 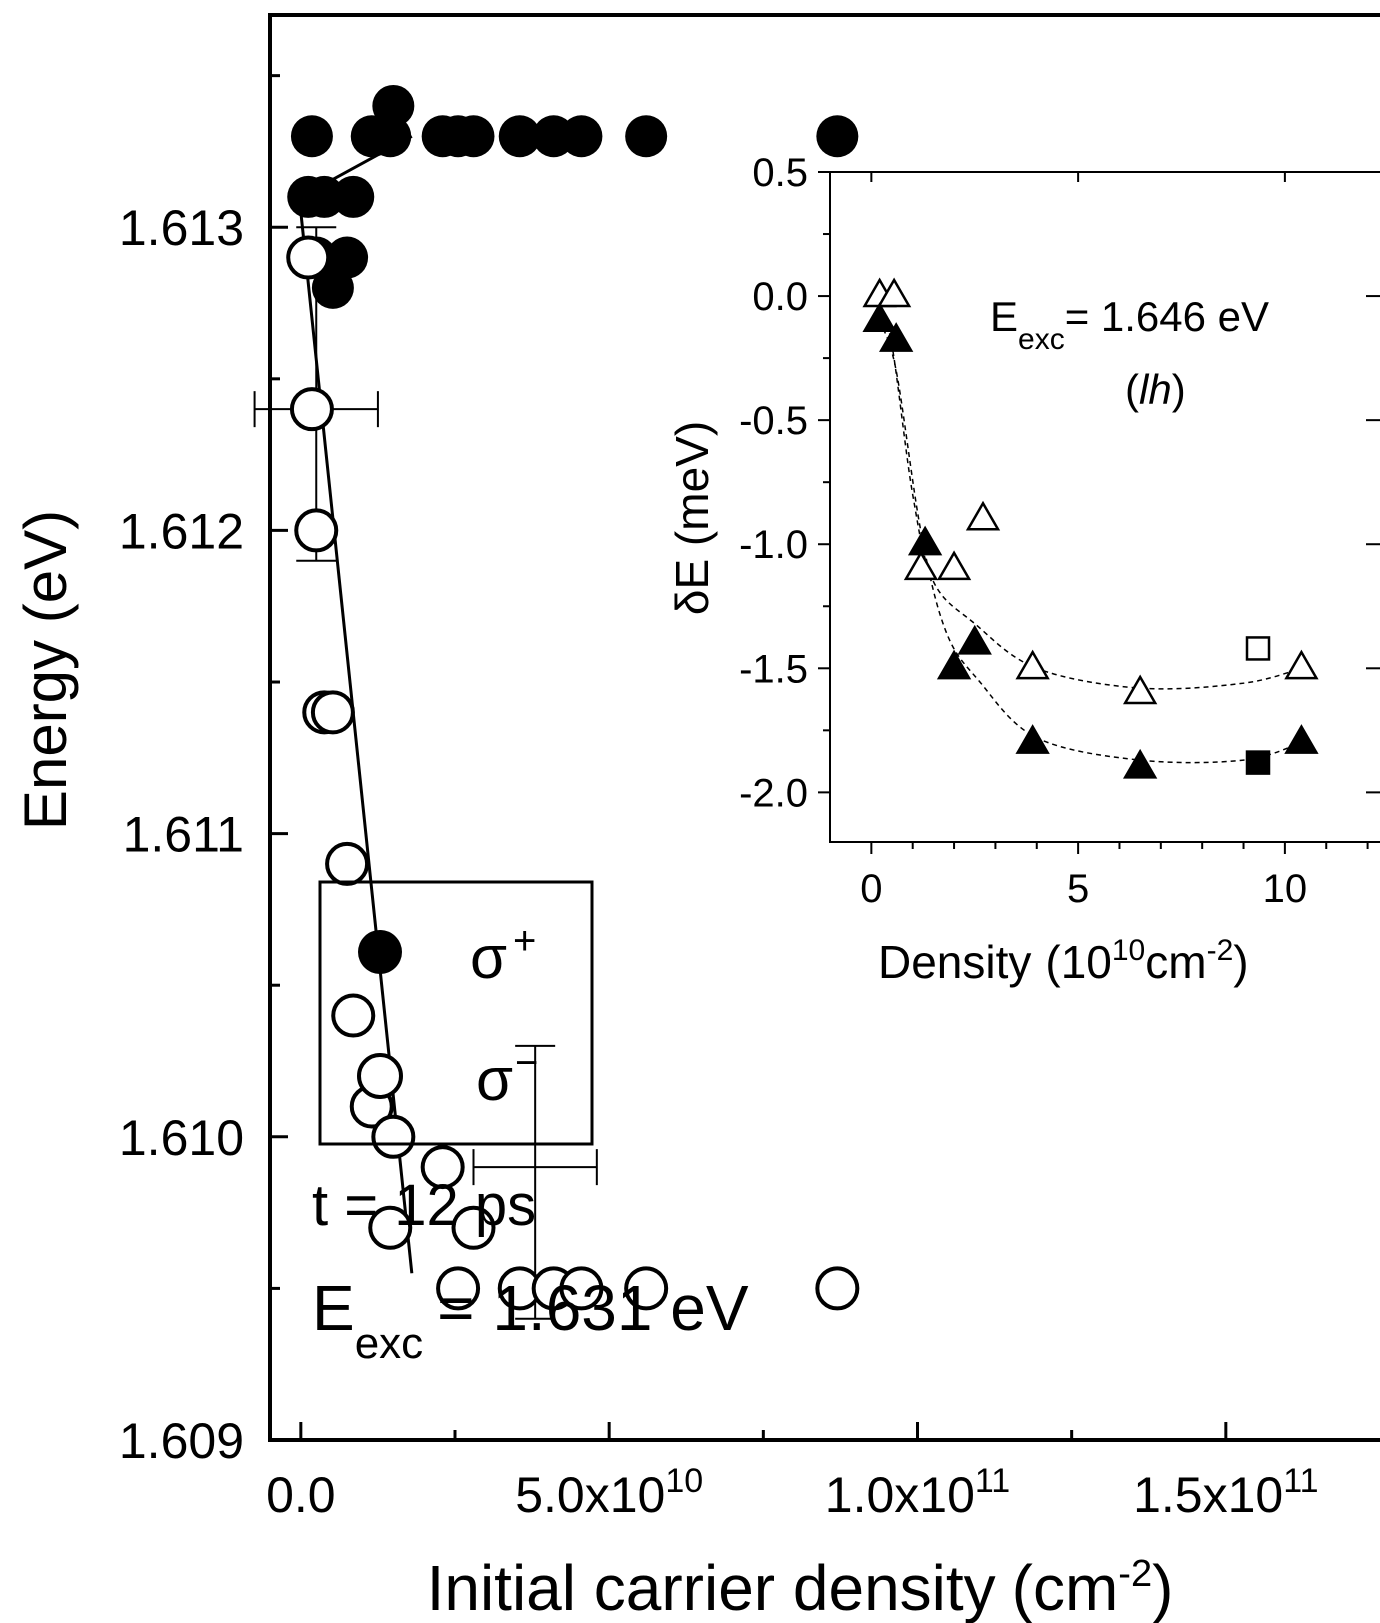 What do you see at coordinates (503, 955) in the screenshot?
I see `legend-label-sigma-plus: σ +` at bounding box center [503, 955].